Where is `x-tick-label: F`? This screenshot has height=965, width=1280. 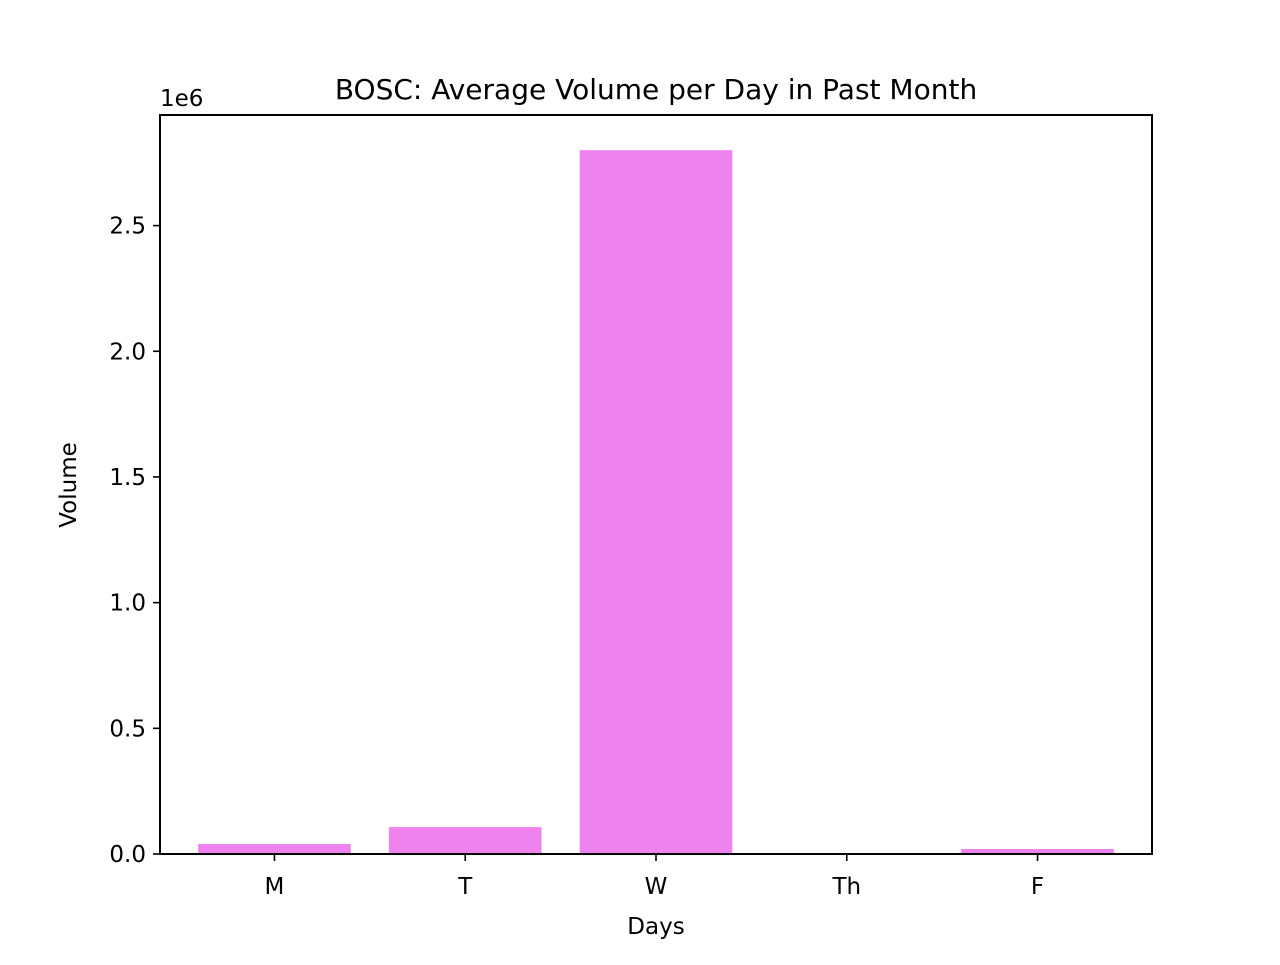 x-tick-label: F is located at coordinates (1037, 887).